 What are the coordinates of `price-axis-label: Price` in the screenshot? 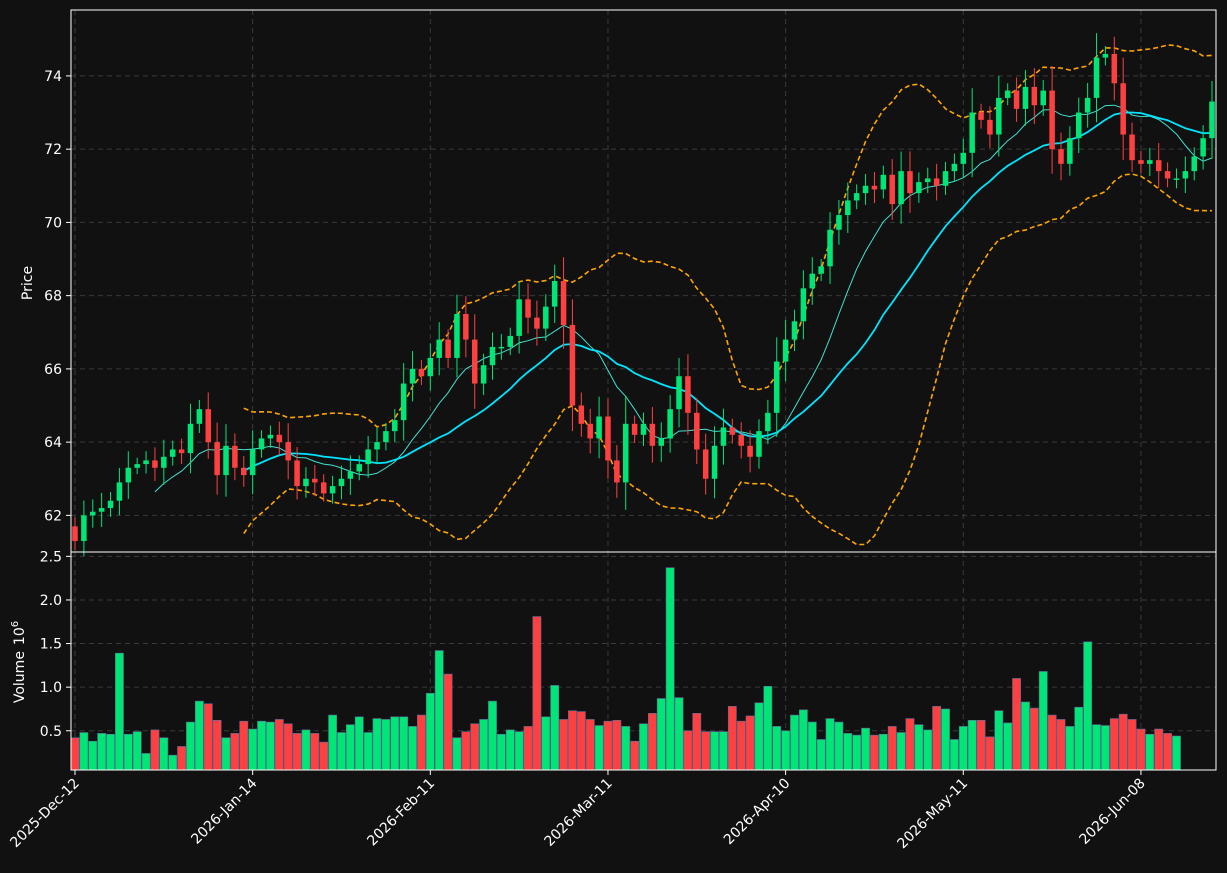 It's located at (28, 283).